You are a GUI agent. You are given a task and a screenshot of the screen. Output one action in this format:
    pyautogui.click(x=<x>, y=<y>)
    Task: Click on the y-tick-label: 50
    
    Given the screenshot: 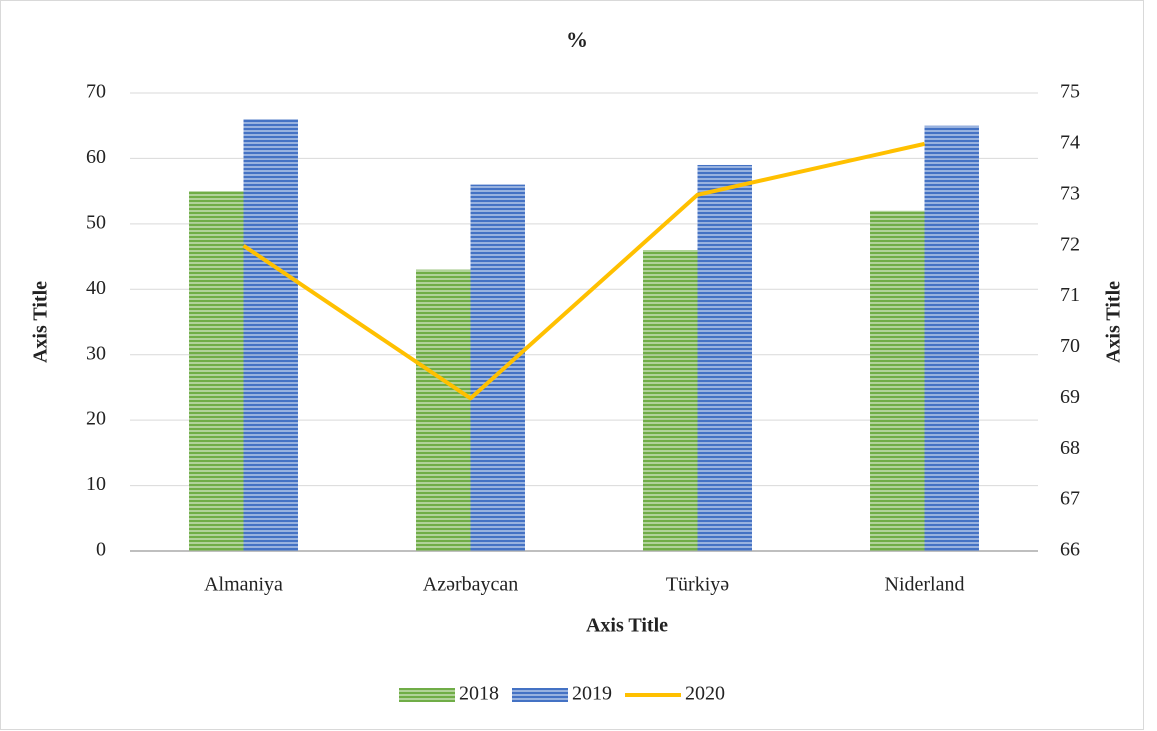 What is the action you would take?
    pyautogui.click(x=96, y=222)
    